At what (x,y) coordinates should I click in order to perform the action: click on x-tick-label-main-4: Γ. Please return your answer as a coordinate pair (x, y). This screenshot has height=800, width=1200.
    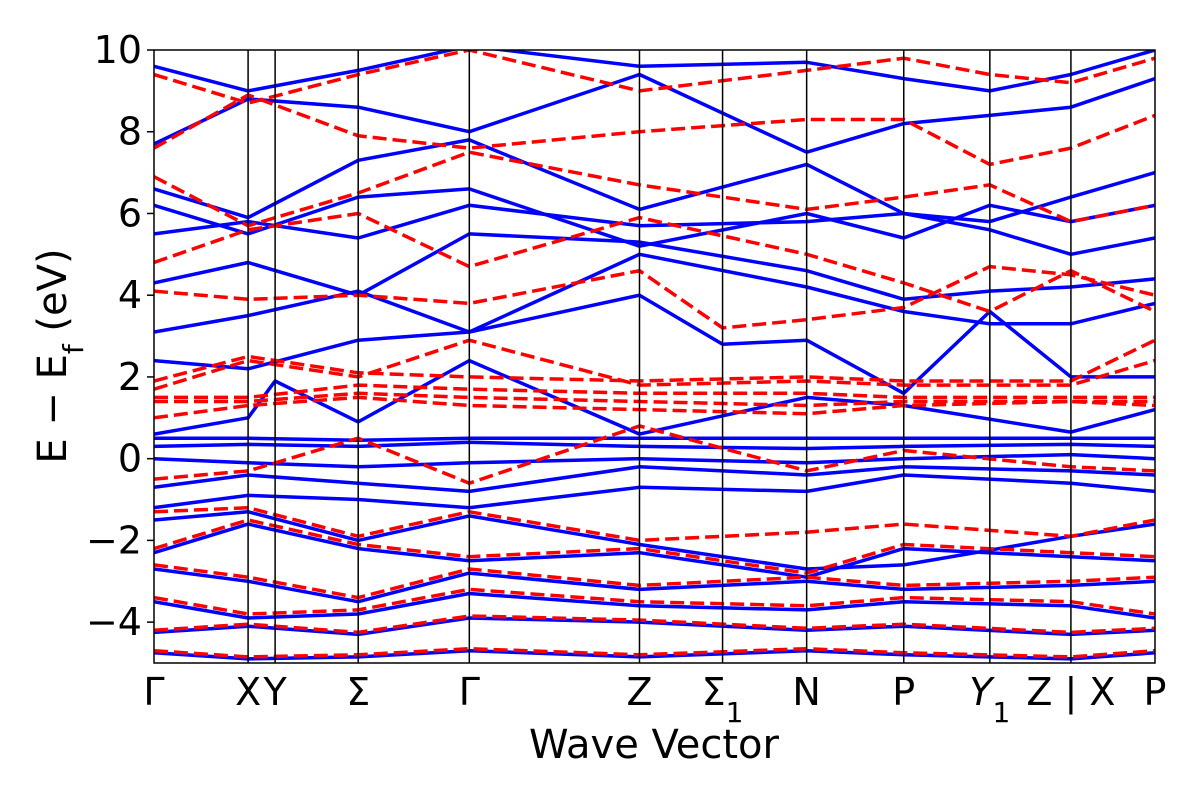
    Looking at the image, I should click on (469, 692).